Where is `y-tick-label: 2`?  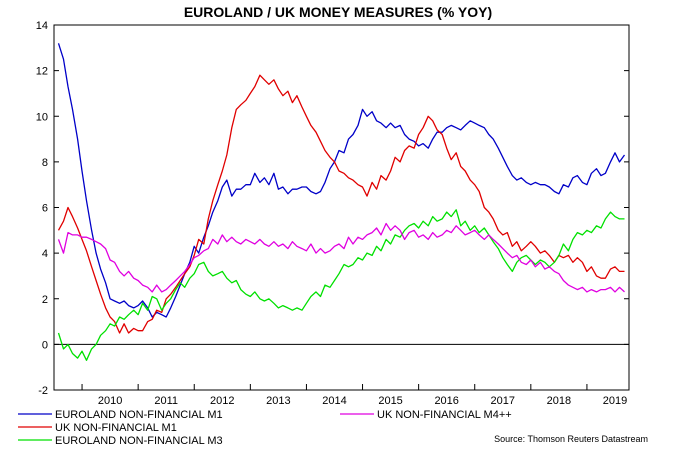
y-tick-label: 2 is located at coordinates (45, 300).